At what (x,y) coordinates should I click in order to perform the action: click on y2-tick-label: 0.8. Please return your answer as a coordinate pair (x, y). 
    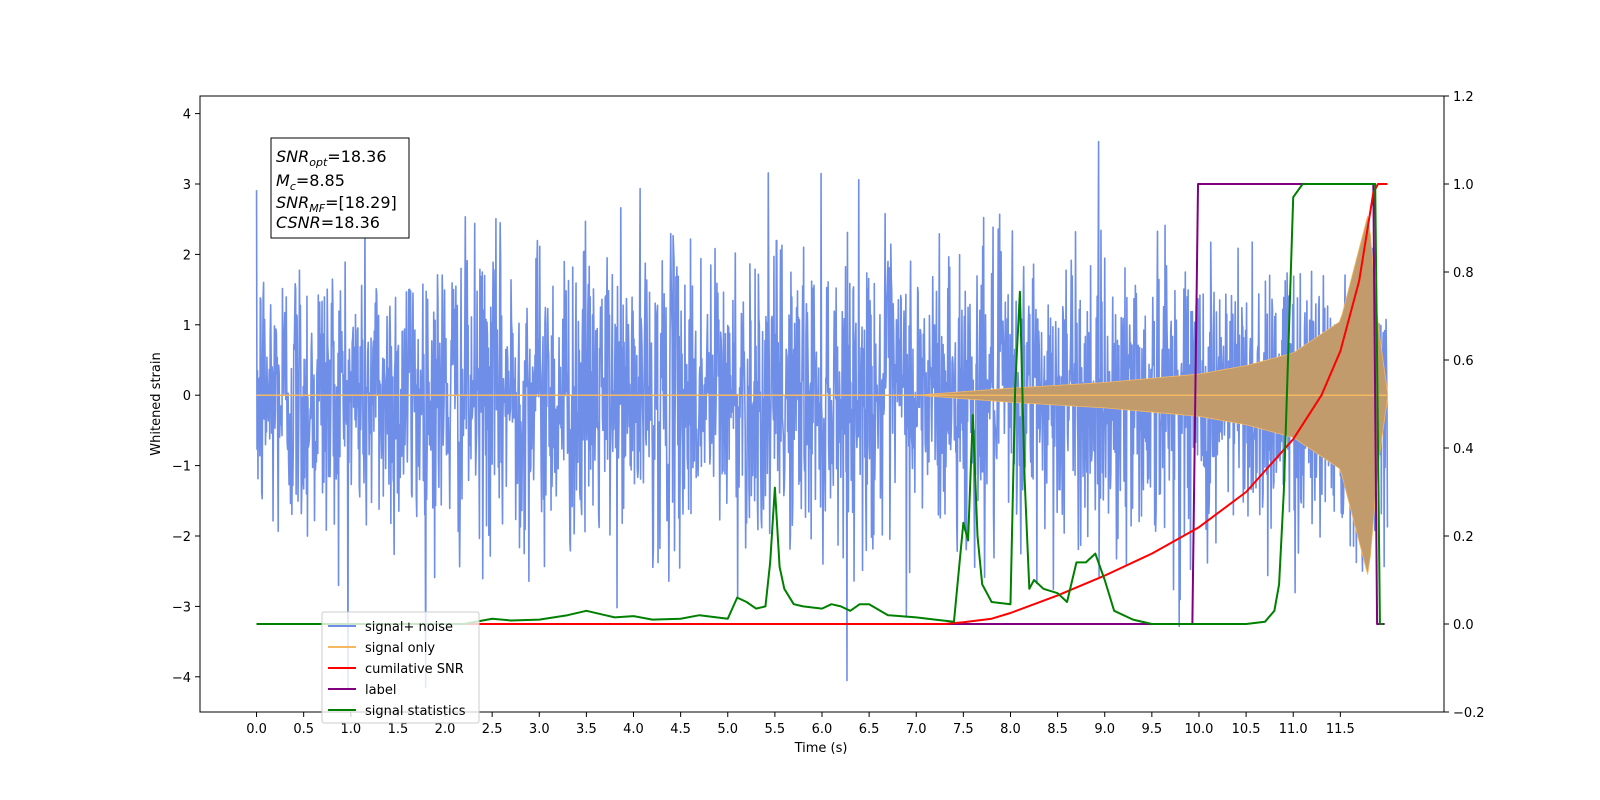
    Looking at the image, I should click on (1463, 273).